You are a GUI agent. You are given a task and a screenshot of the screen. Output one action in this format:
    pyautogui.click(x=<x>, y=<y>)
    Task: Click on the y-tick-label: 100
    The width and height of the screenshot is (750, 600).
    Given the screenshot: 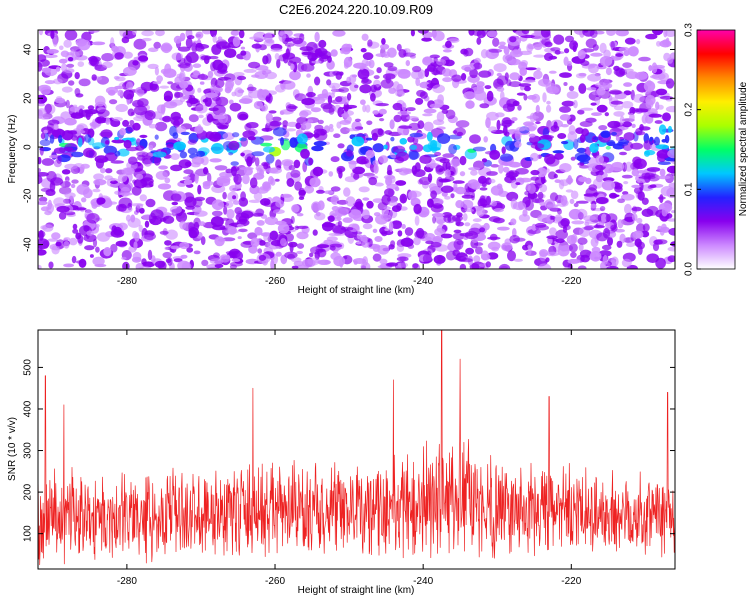 What is the action you would take?
    pyautogui.click(x=28, y=533)
    